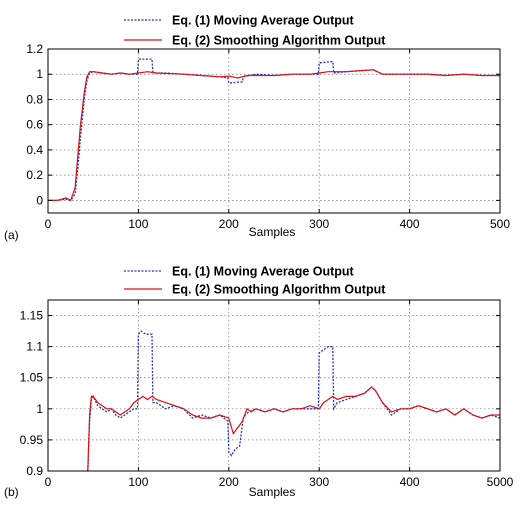 The height and width of the screenshot is (517, 529). What do you see at coordinates (11, 492) in the screenshot?
I see `chart-b-panel-label: (b)` at bounding box center [11, 492].